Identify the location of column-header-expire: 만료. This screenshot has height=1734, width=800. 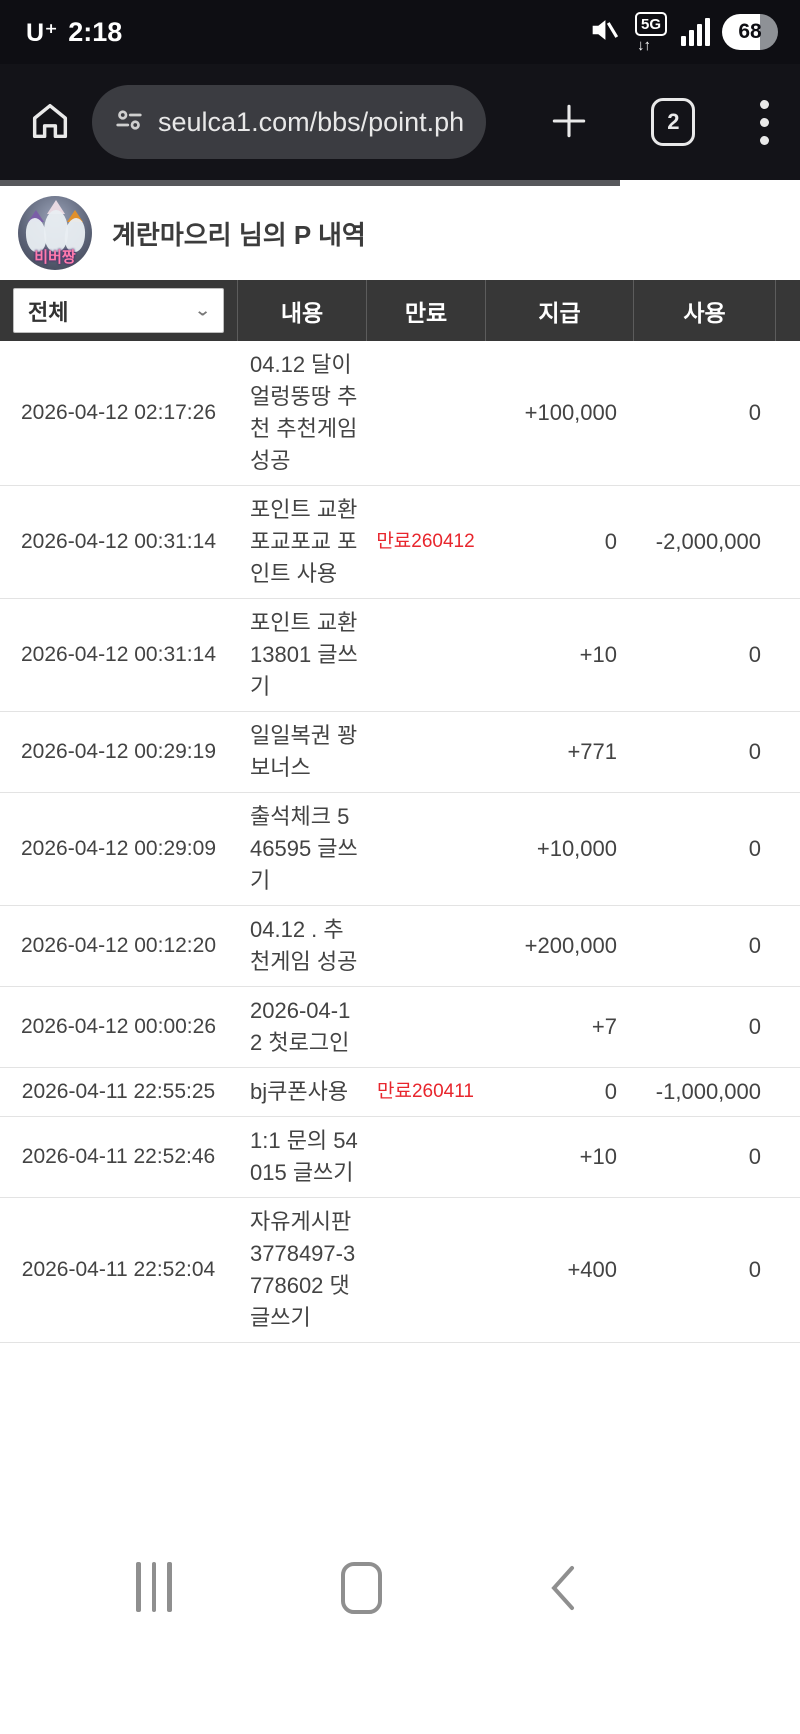
(425, 310).